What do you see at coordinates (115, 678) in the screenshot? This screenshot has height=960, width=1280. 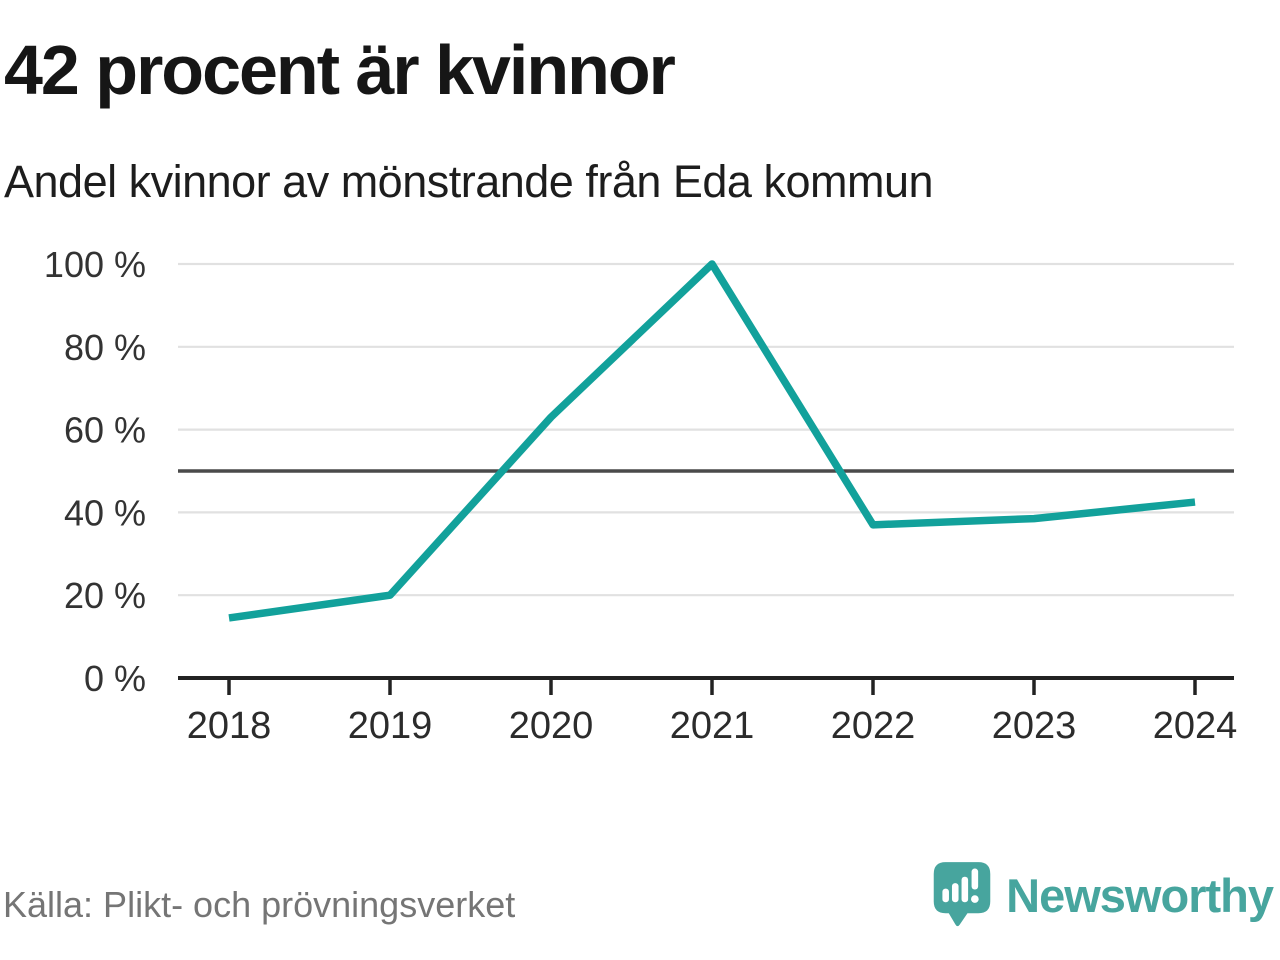 I see `y-axis-label: 0 %` at bounding box center [115, 678].